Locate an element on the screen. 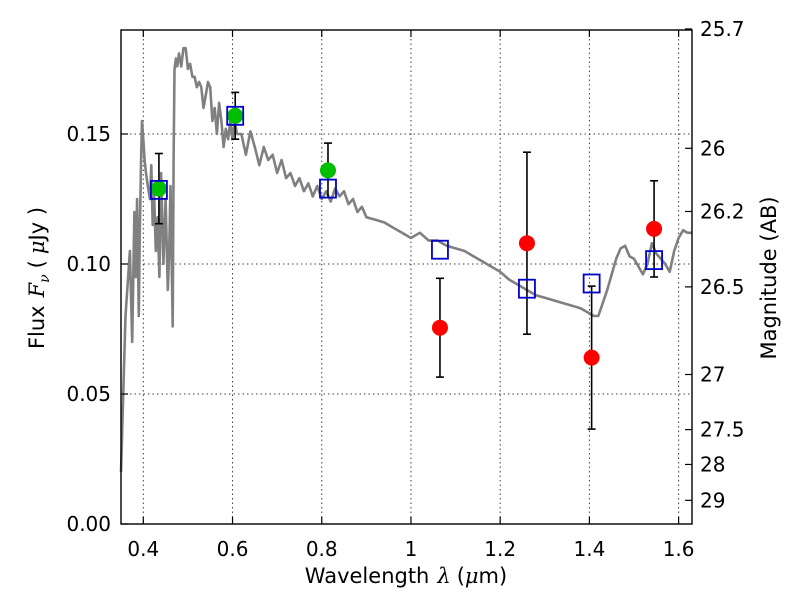 The image size is (800, 600). x-tick-label: 1 is located at coordinates (411, 549).